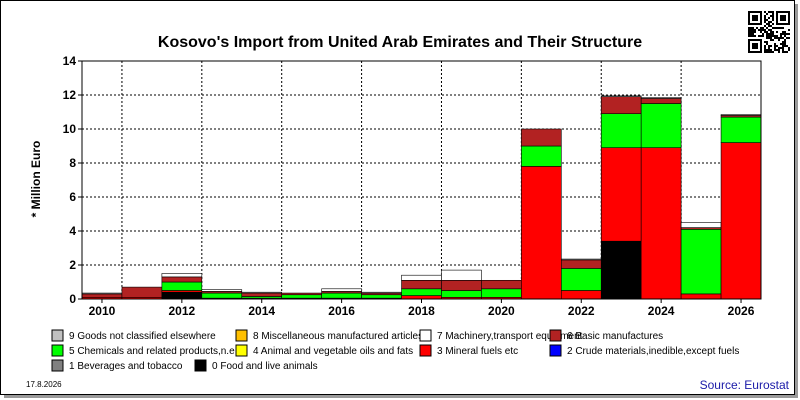  What do you see at coordinates (661, 98) in the screenshot?
I see `bar-segment-2024-s7` at bounding box center [661, 98].